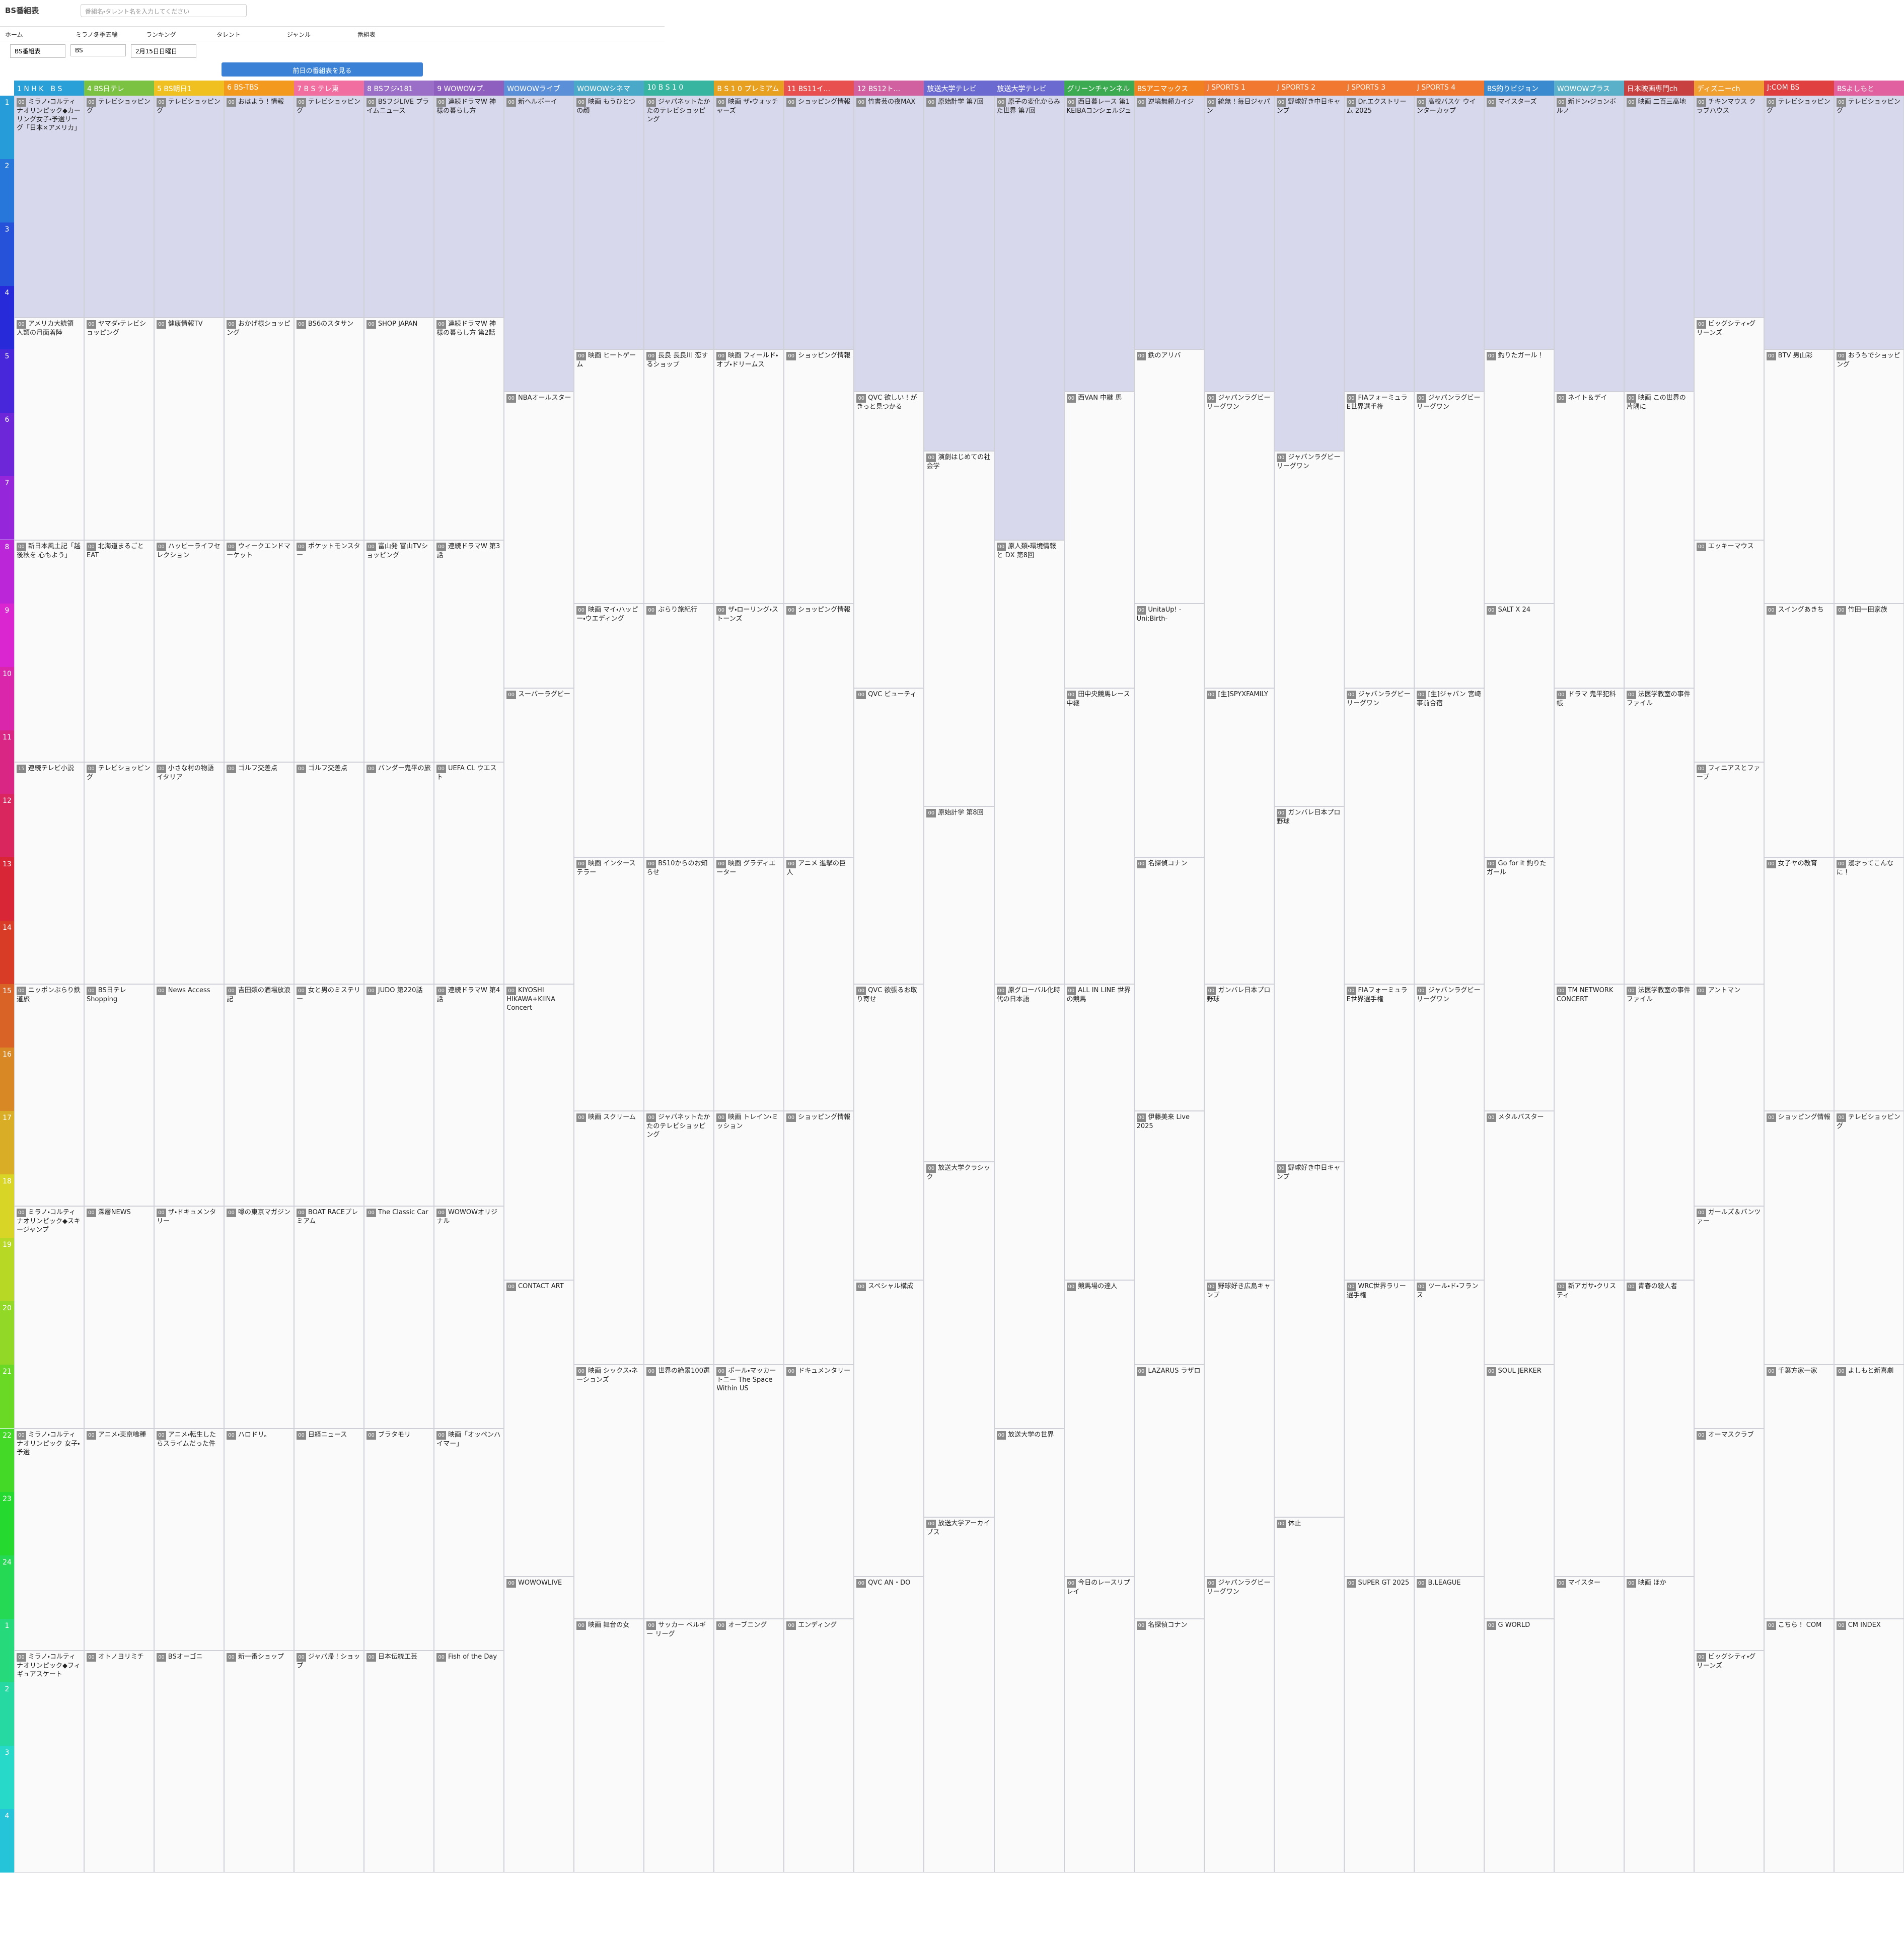  Describe the element at coordinates (1029, 88) in the screenshot. I see `channel-header: 放送大学テレビ` at that location.